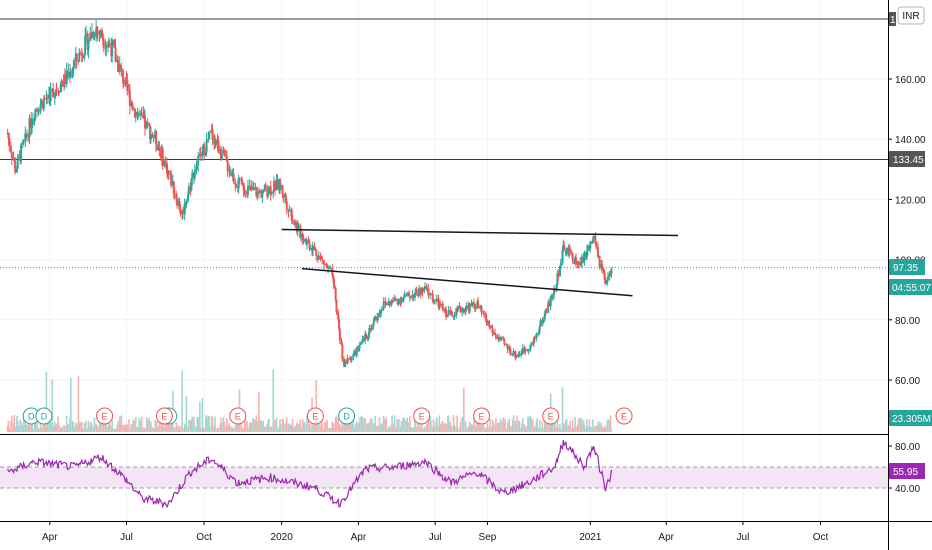  What do you see at coordinates (911, 15) in the screenshot?
I see `currency-badge: INR` at bounding box center [911, 15].